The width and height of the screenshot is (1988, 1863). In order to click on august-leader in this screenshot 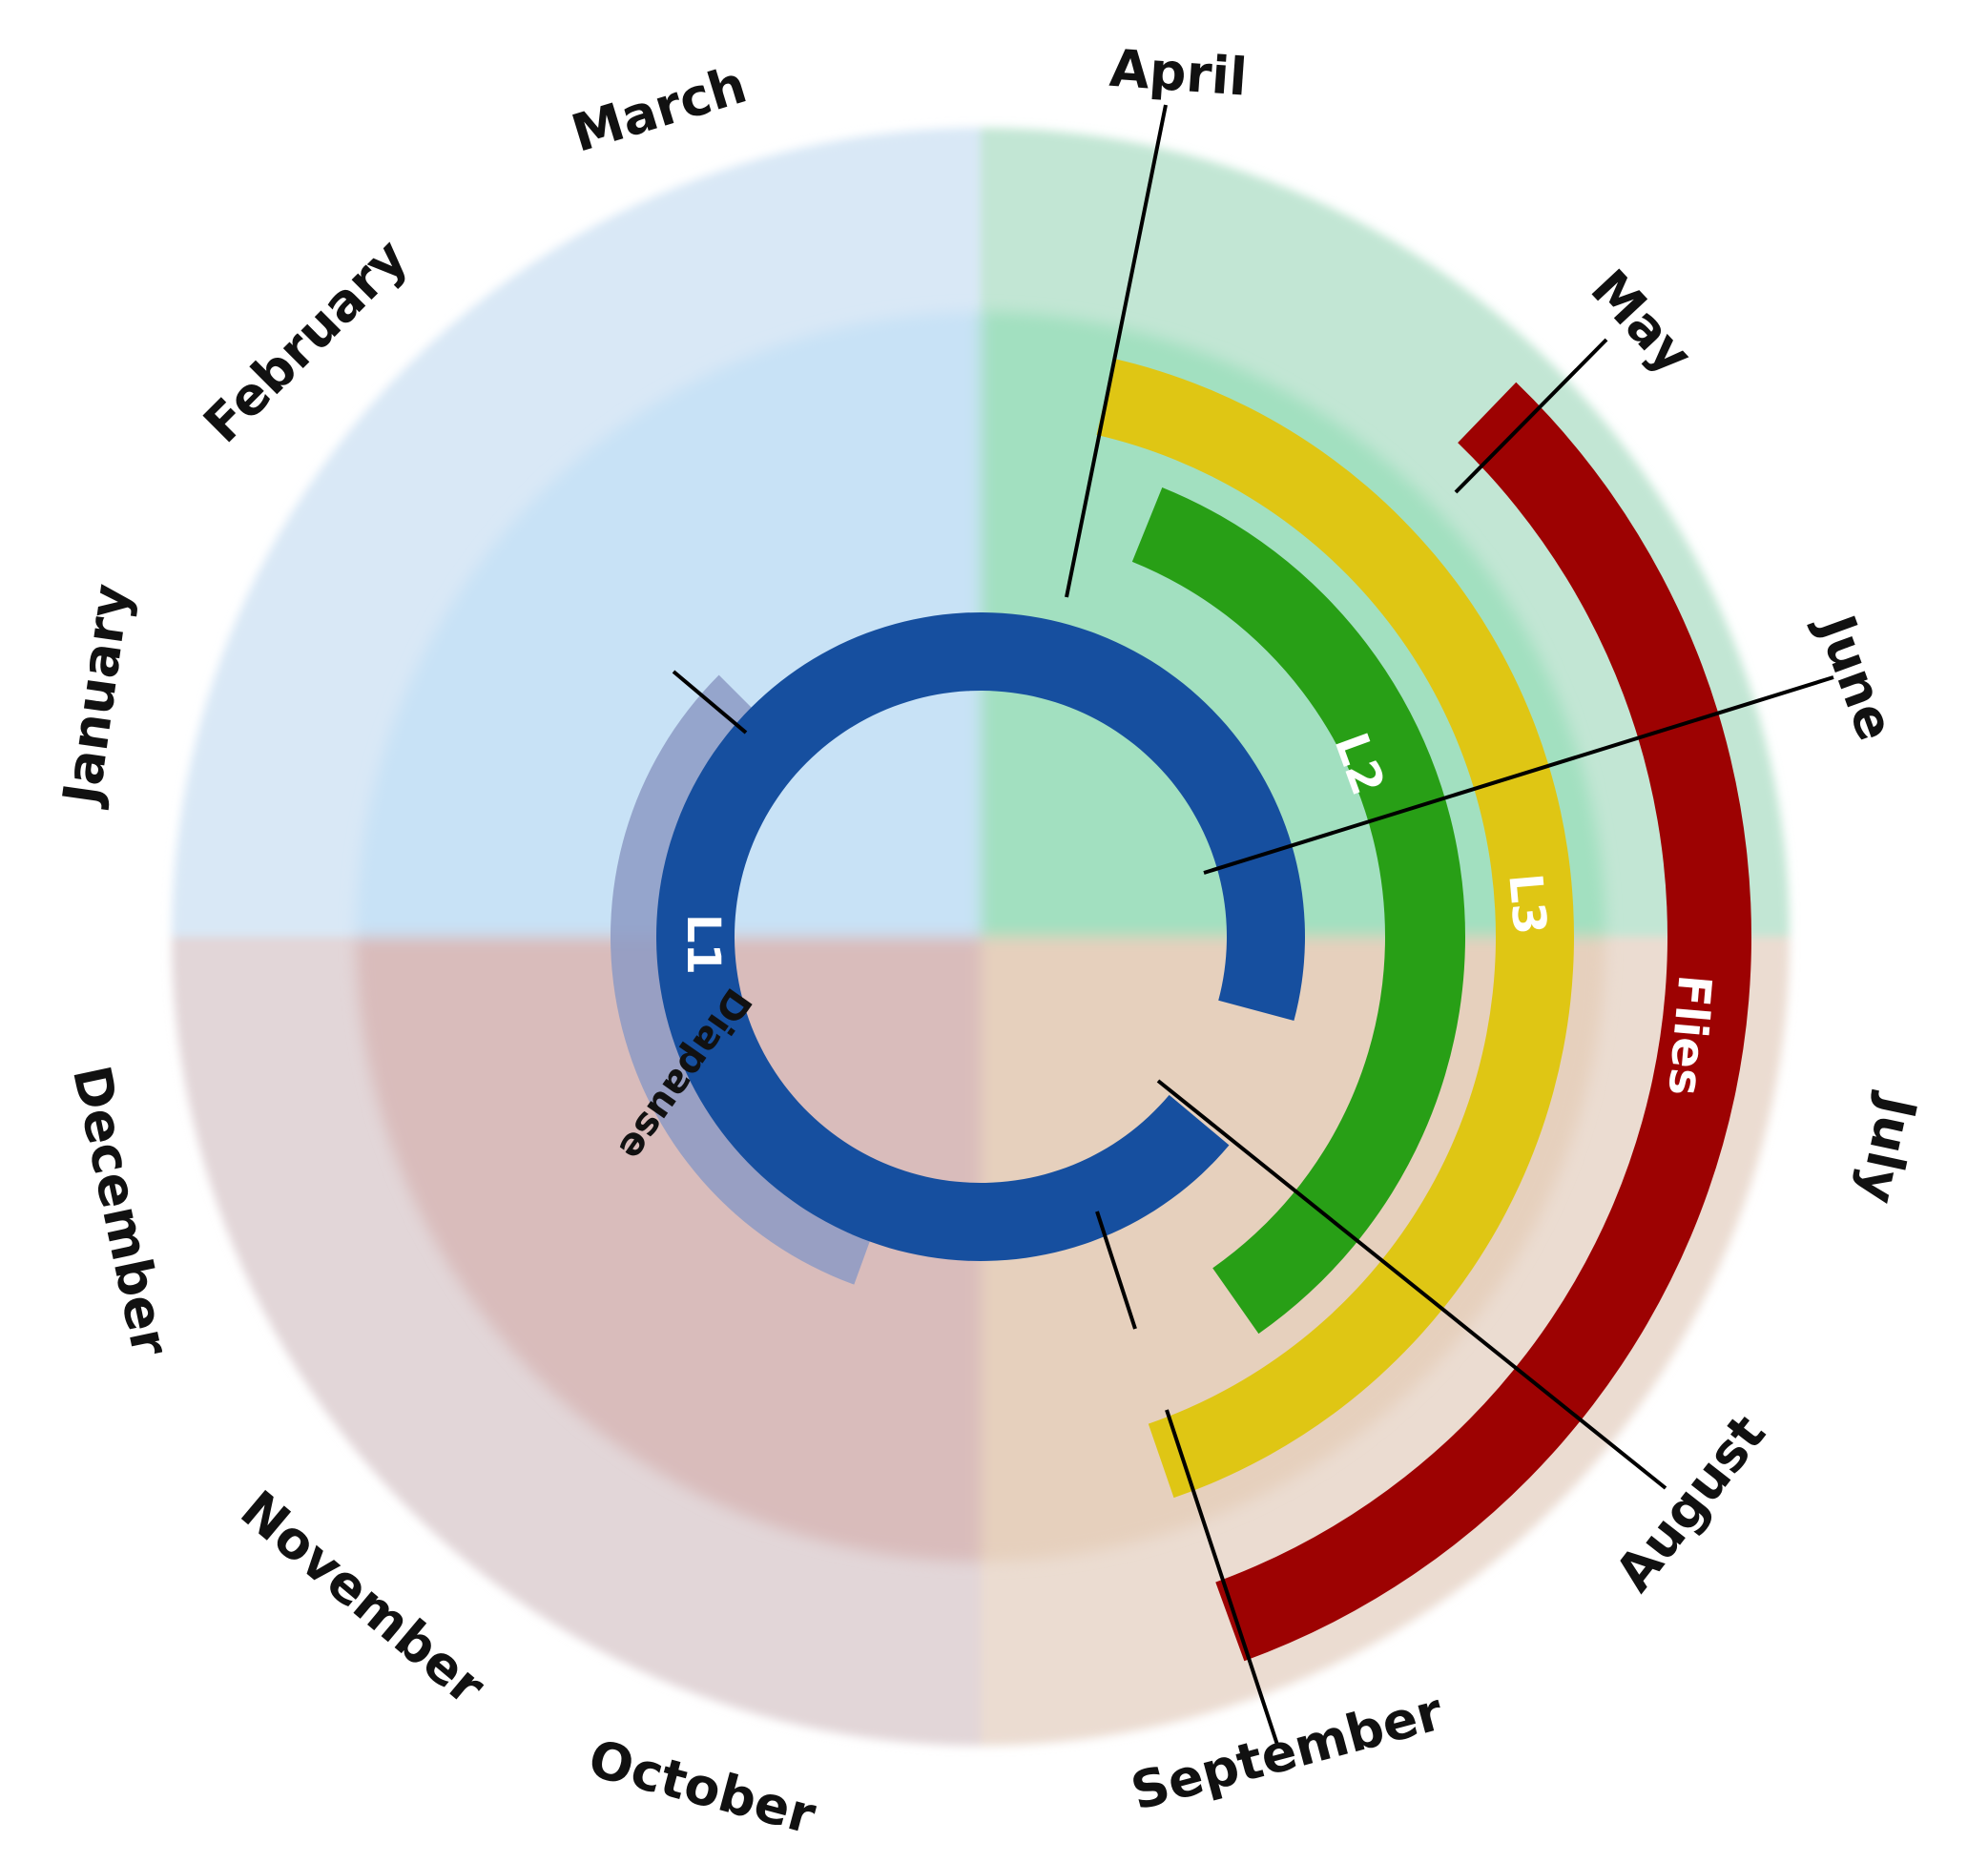, I will do `click(1412, 1284)`.